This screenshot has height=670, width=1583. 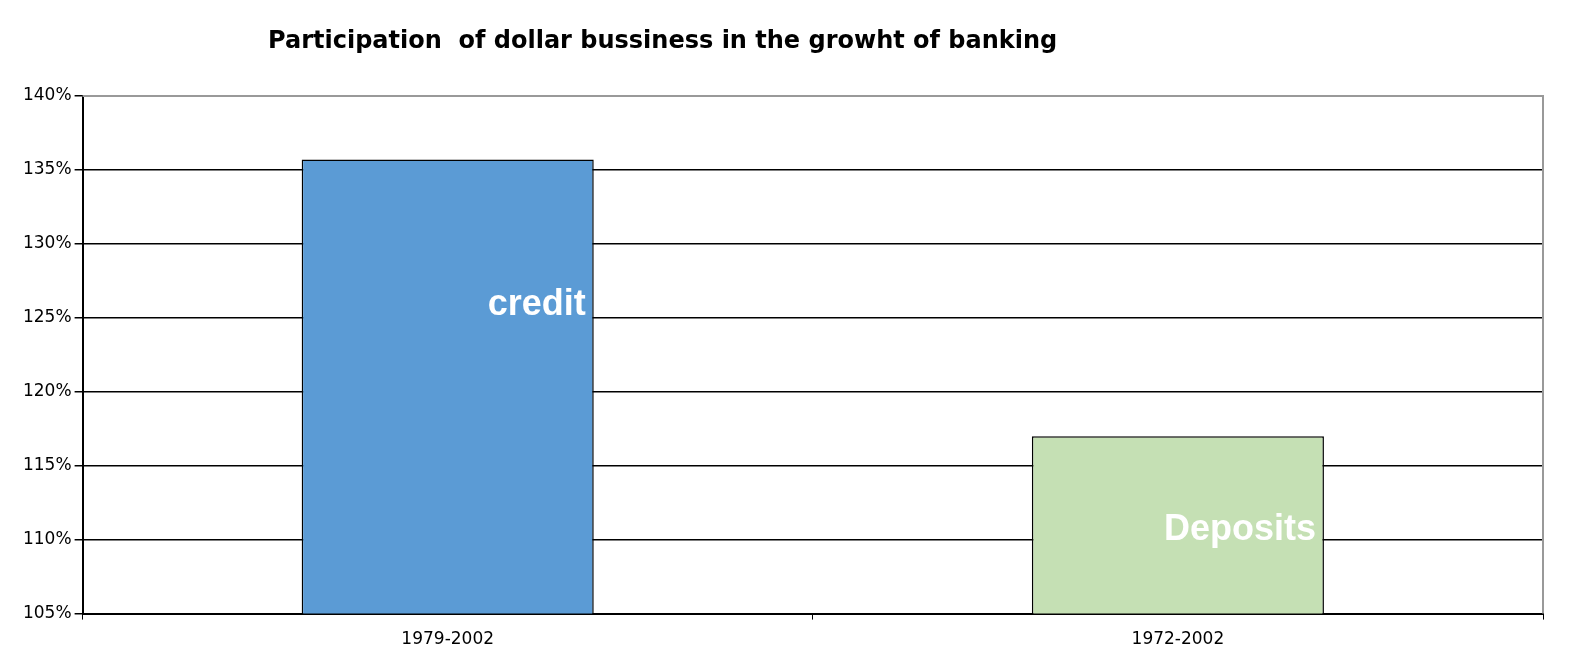 What do you see at coordinates (47, 316) in the screenshot?
I see `y-tick-label: 125%` at bounding box center [47, 316].